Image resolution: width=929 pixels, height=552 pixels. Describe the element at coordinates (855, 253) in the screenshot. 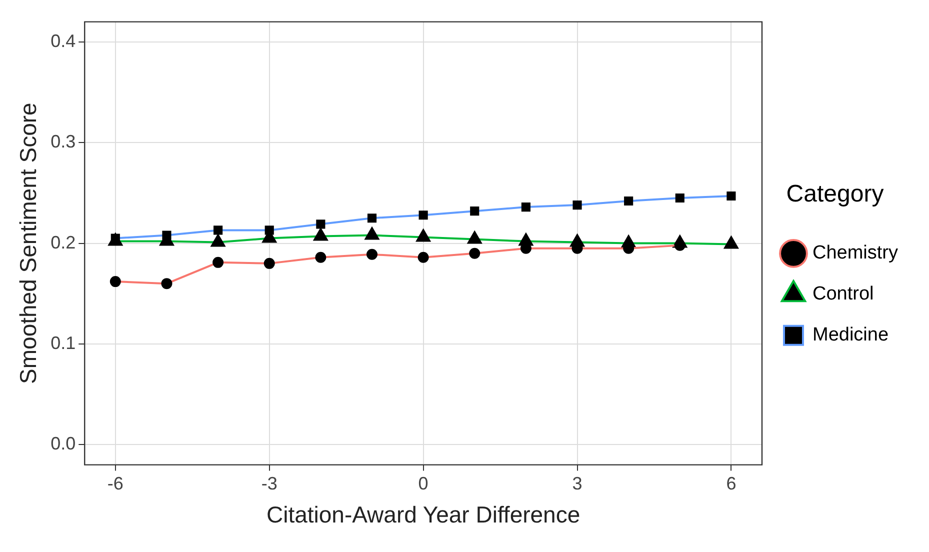

I see `legend-label: Chemistry` at that location.